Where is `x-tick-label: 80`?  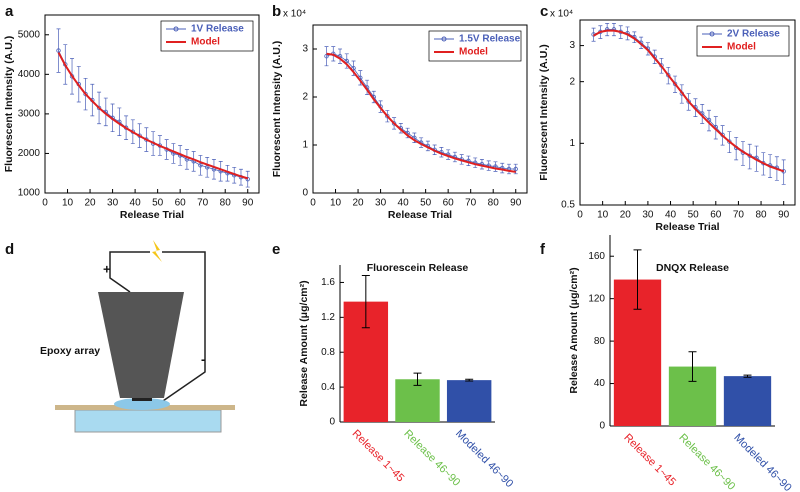
x-tick-label: 80 is located at coordinates (761, 215).